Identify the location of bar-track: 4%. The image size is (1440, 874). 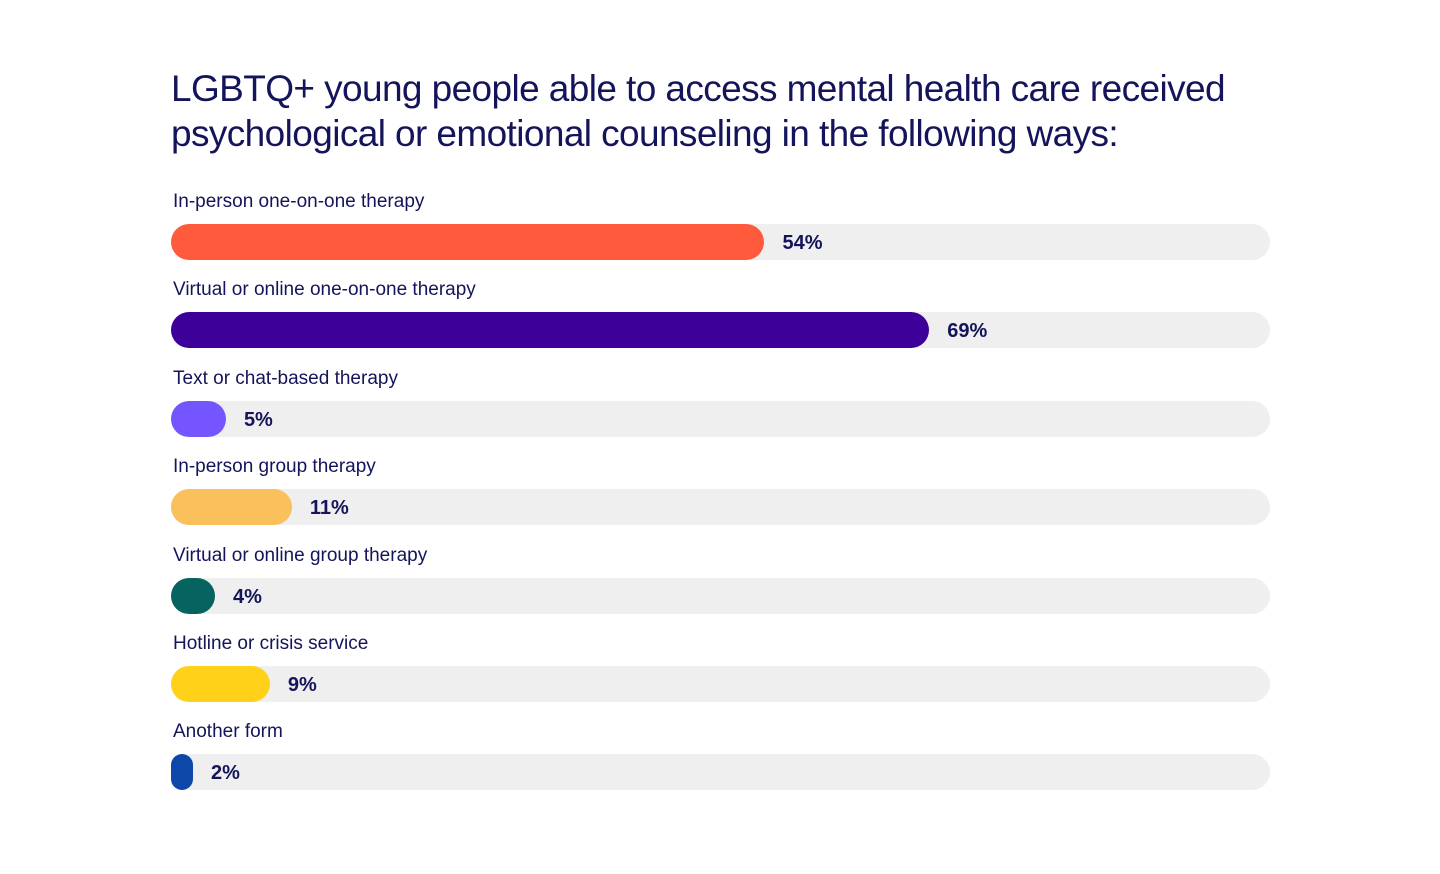
(720, 595).